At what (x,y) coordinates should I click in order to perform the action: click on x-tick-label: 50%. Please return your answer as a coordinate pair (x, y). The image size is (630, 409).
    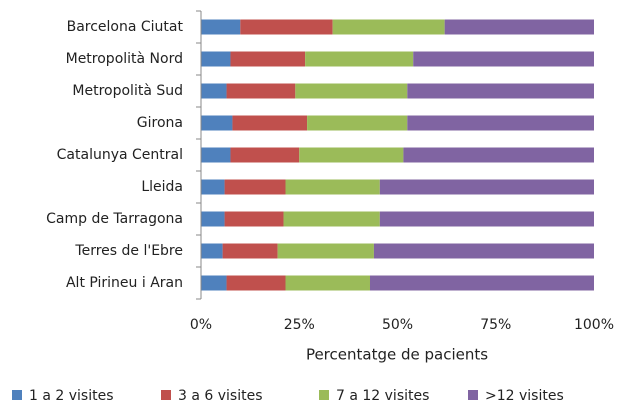
    Looking at the image, I should click on (397, 325).